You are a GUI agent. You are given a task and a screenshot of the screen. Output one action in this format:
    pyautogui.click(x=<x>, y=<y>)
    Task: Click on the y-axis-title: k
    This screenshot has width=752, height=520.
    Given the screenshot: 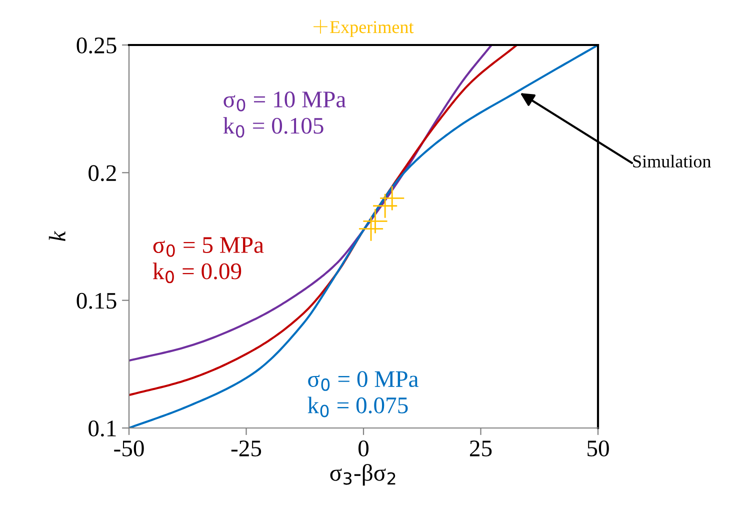 What is the action you would take?
    pyautogui.click(x=57, y=236)
    